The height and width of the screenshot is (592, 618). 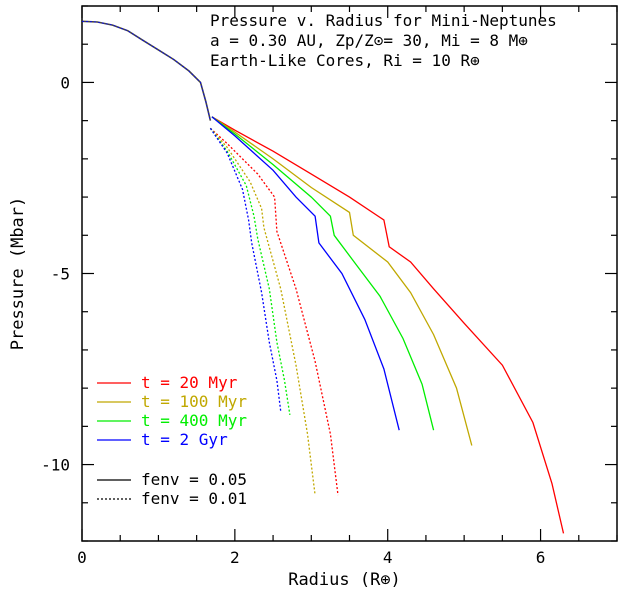 I want to click on x-axis-label: Radius (R⊕), so click(x=344, y=580).